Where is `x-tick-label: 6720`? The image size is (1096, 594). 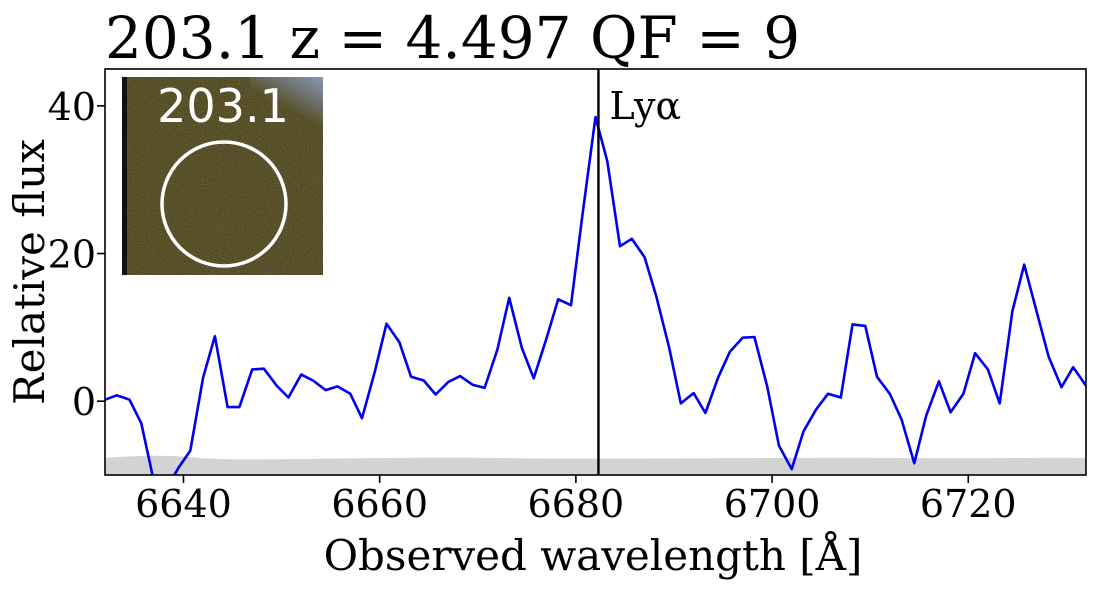 x-tick-label: 6720 is located at coordinates (968, 504).